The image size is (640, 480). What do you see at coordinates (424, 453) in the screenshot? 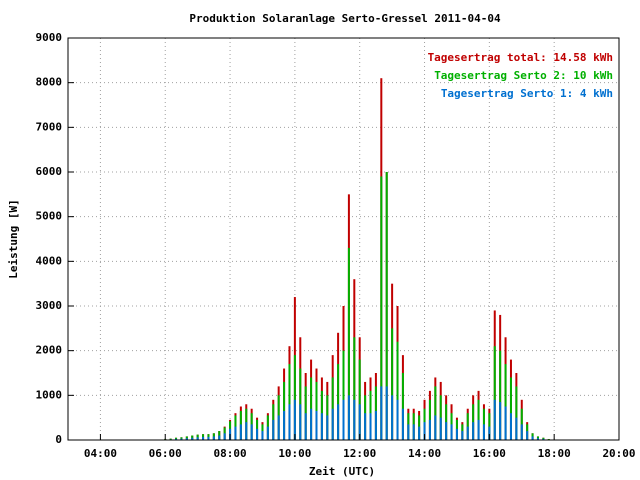
I see `x-tick-label: 14:00` at bounding box center [424, 453].